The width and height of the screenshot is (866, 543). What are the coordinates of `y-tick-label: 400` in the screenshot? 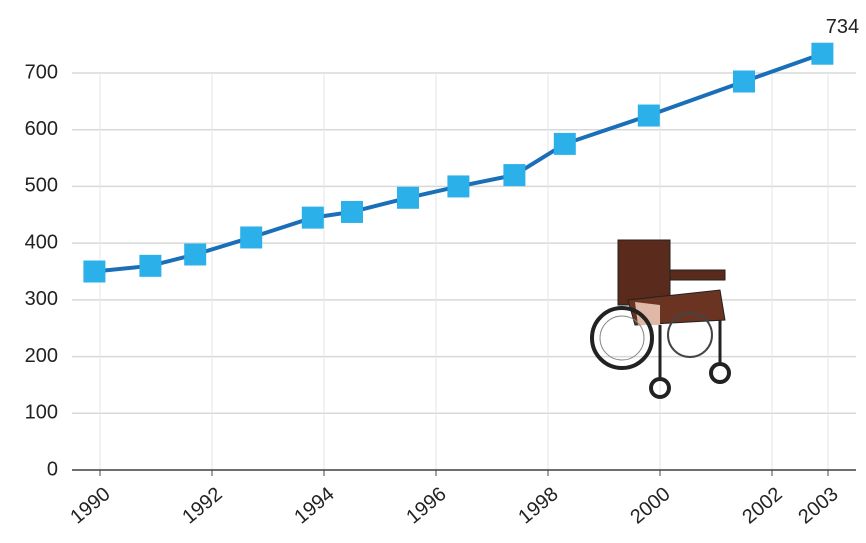 It's located at (41, 242).